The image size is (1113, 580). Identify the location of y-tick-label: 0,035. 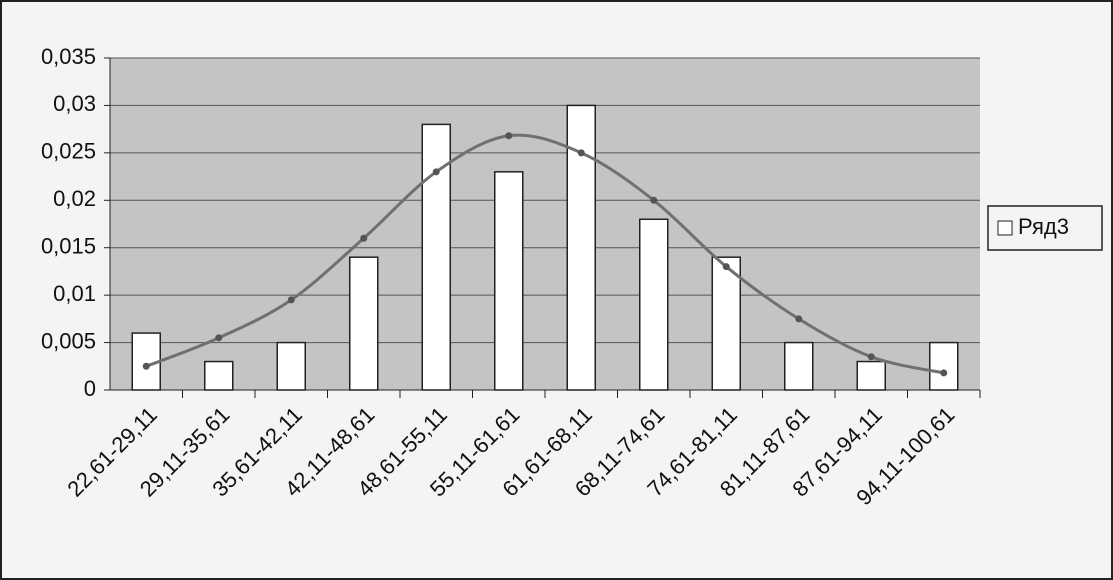
(68, 56).